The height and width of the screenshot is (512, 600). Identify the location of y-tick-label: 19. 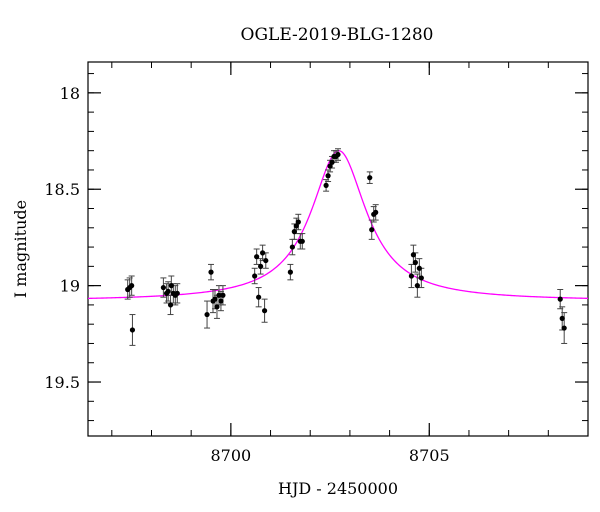
(70, 286).